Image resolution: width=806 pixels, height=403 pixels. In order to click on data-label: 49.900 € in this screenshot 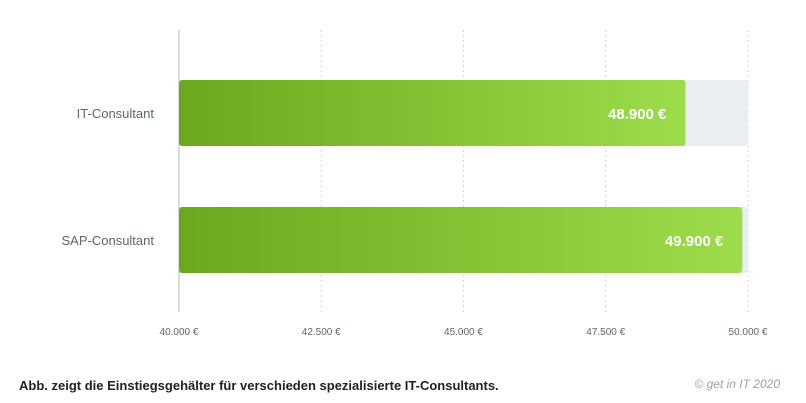, I will do `click(694, 241)`.